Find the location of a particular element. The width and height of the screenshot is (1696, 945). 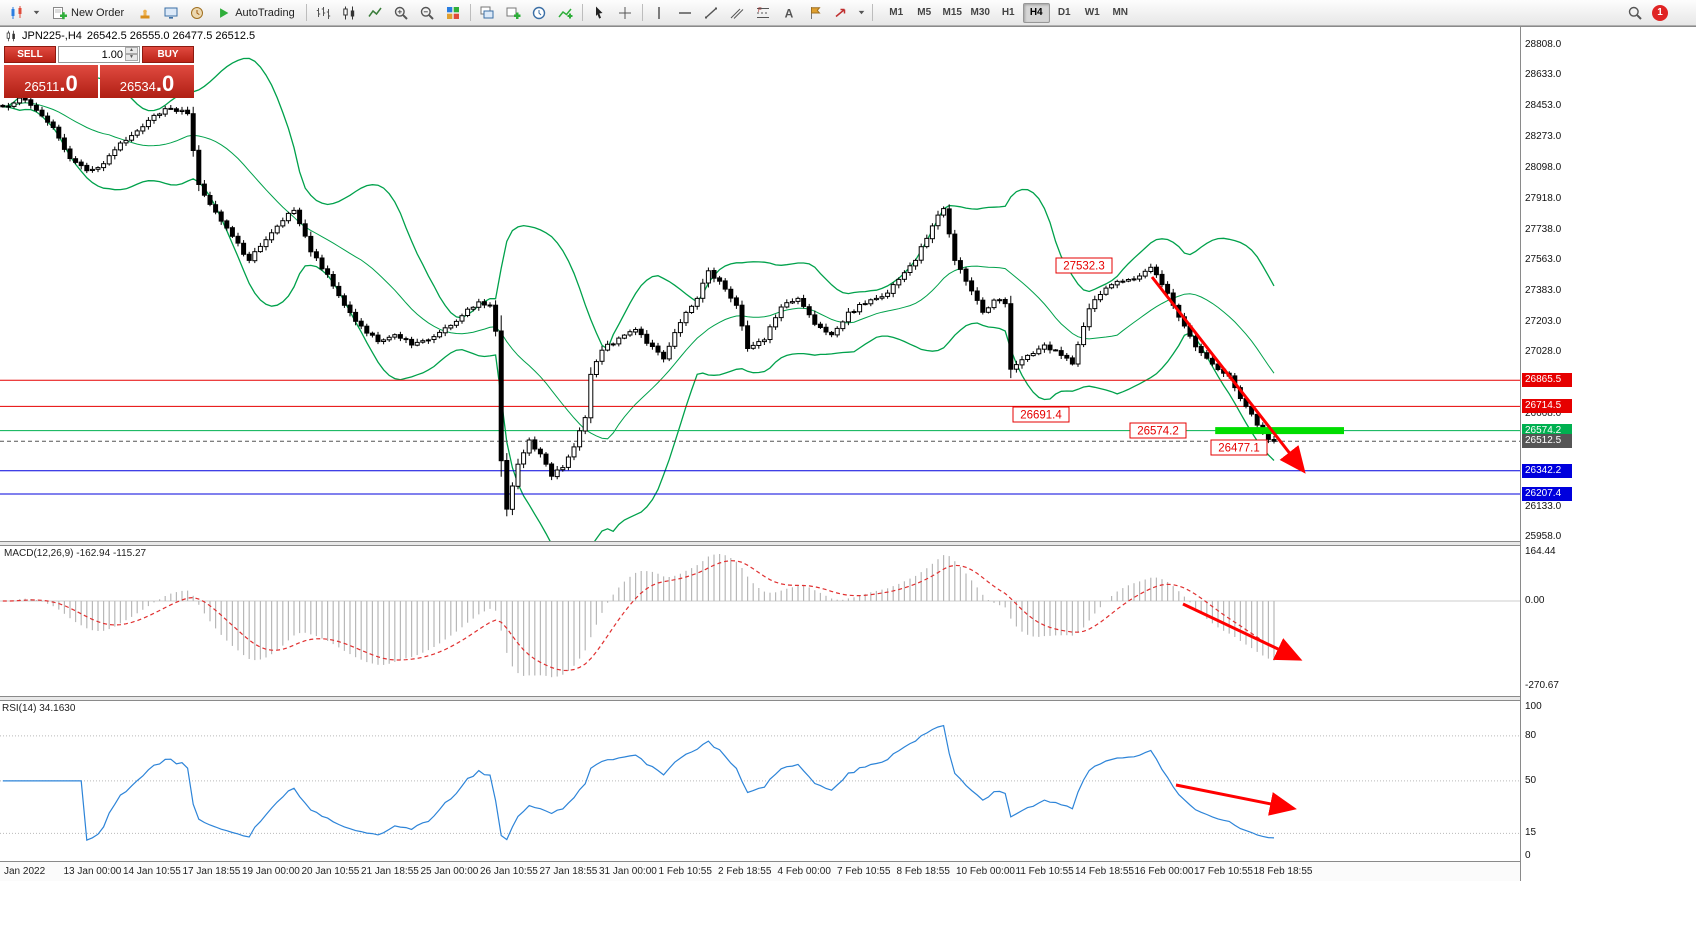

zoom-out-icon is located at coordinates (427, 13).